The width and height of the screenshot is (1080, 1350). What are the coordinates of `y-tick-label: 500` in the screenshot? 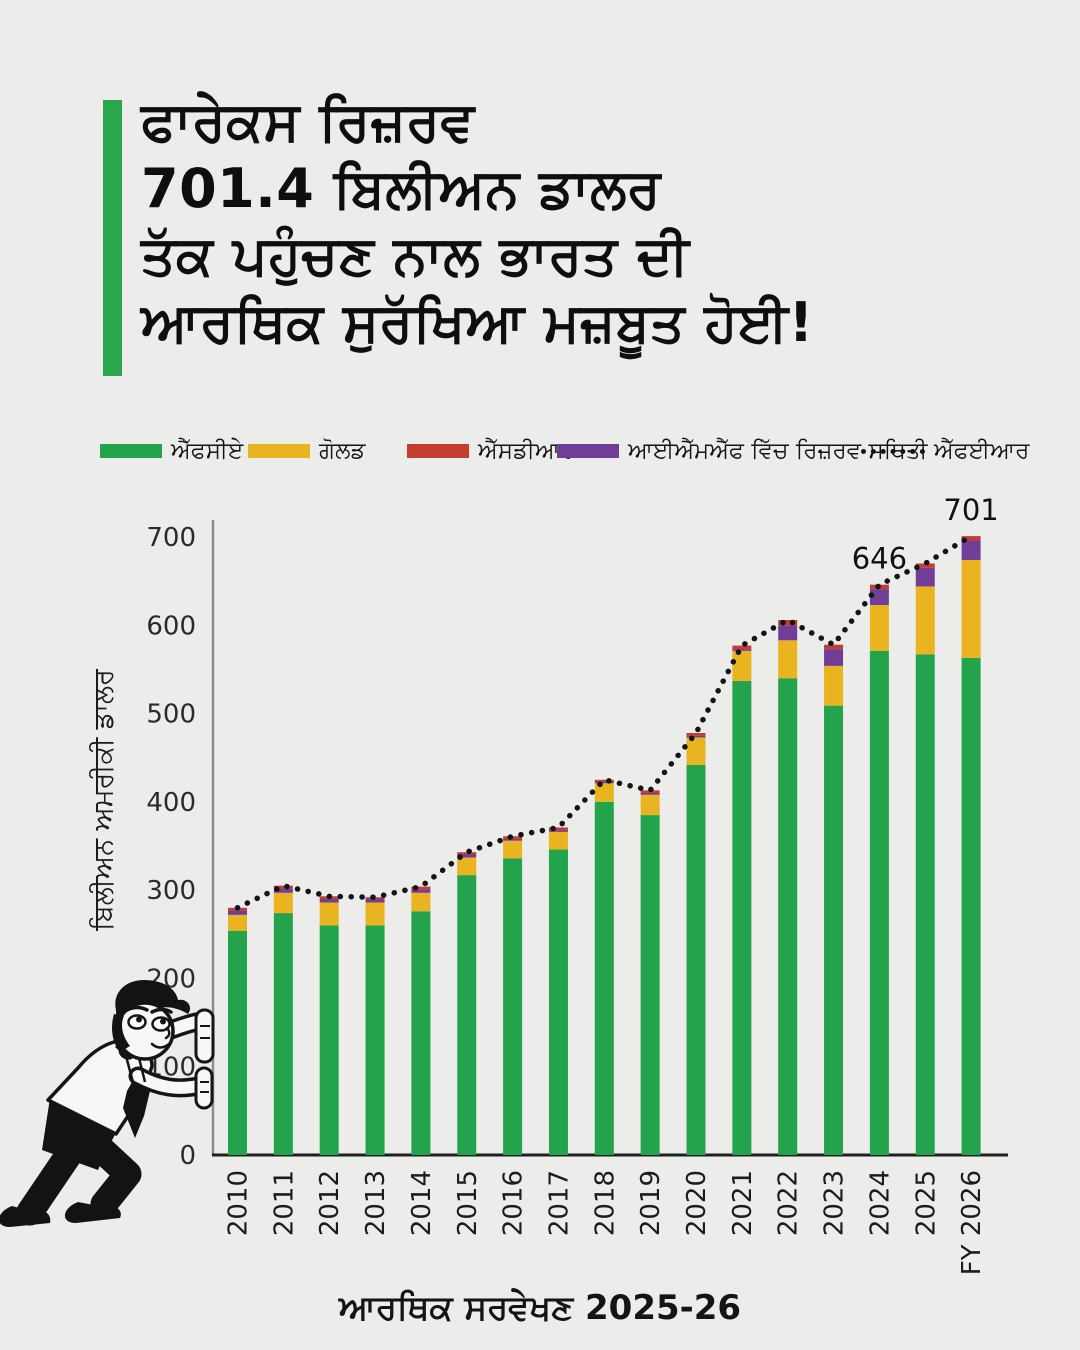 It's located at (171, 715).